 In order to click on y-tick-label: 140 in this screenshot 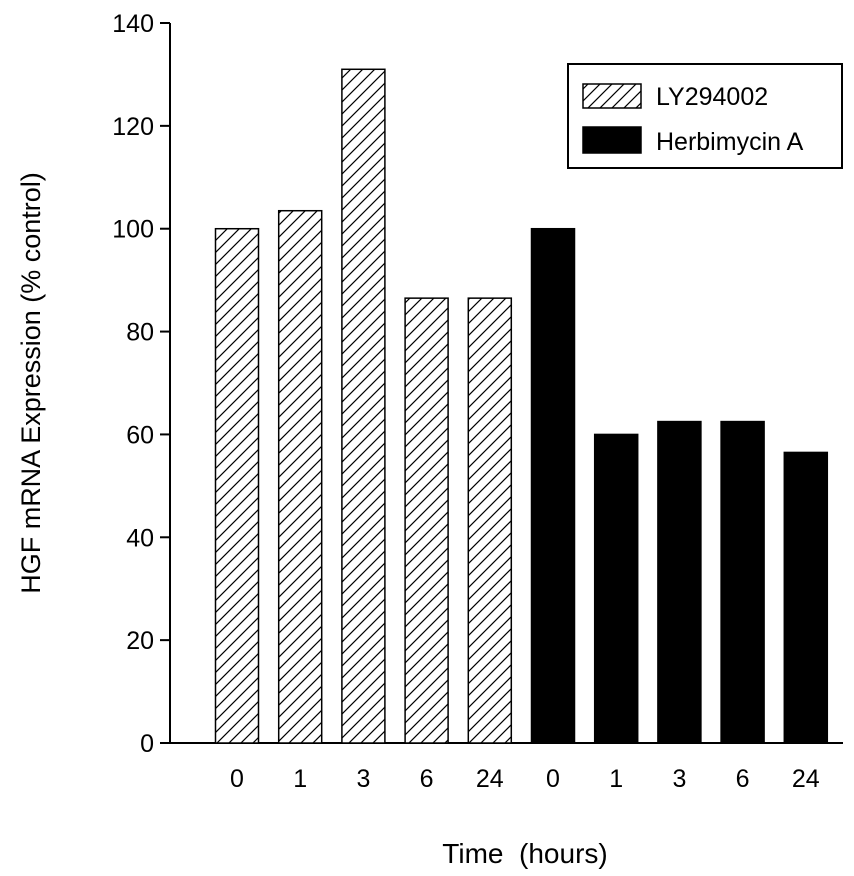, I will do `click(133, 24)`.